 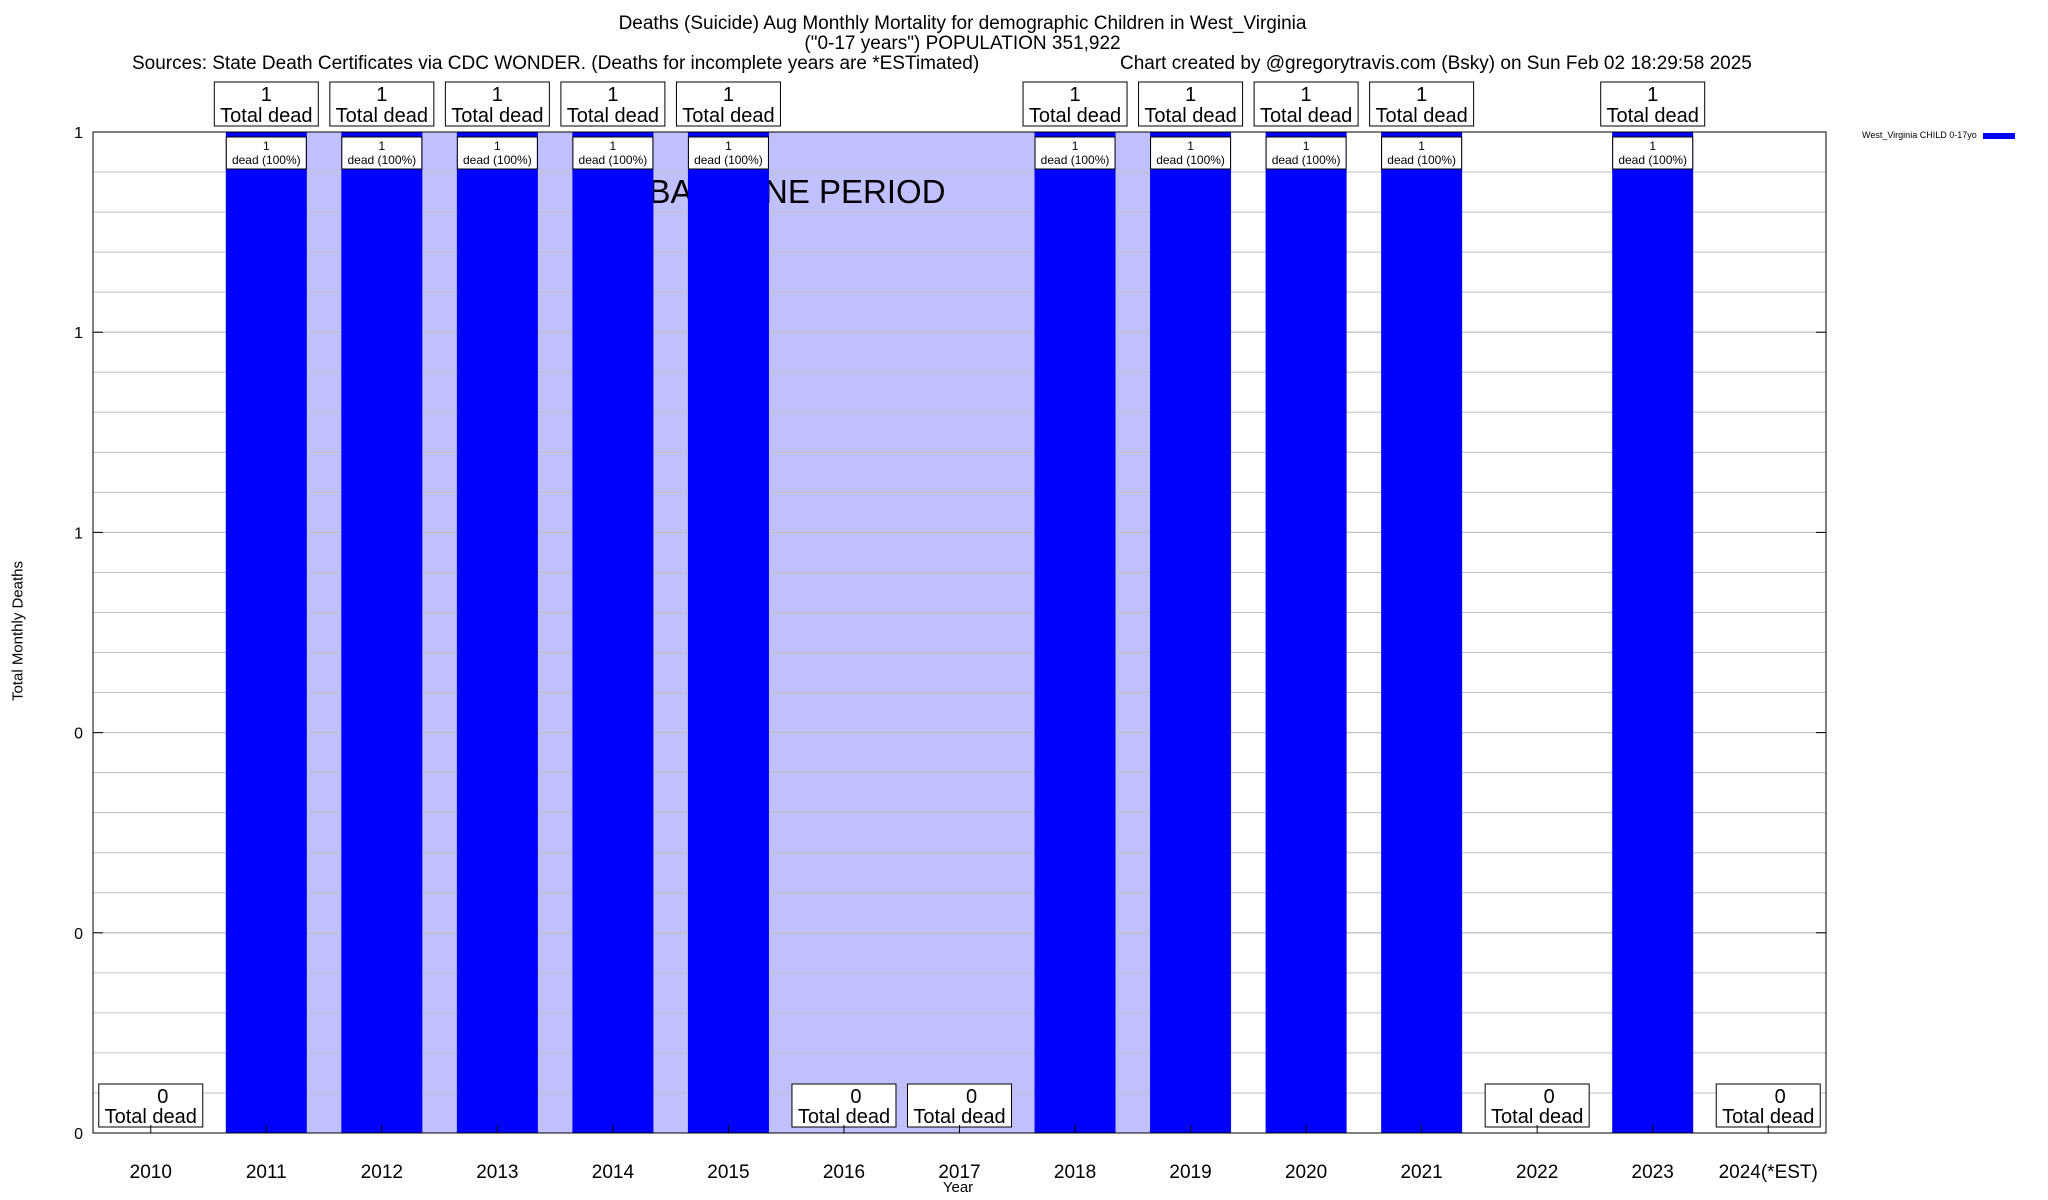 What do you see at coordinates (497, 632) in the screenshot?
I see `bar-2013` at bounding box center [497, 632].